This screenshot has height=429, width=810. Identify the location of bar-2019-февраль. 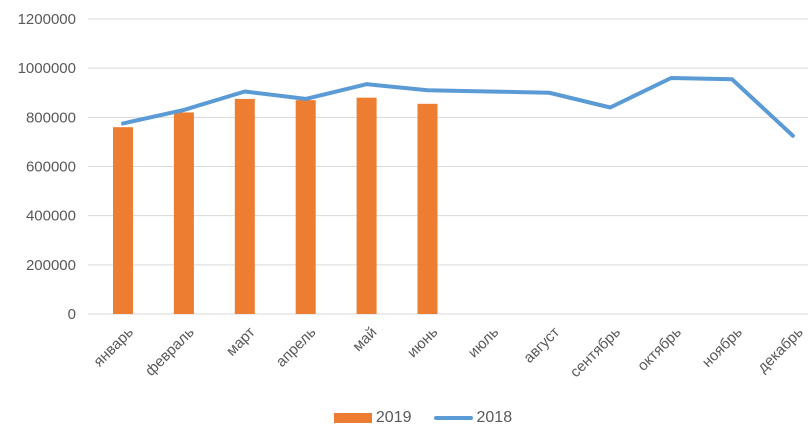
(183, 213).